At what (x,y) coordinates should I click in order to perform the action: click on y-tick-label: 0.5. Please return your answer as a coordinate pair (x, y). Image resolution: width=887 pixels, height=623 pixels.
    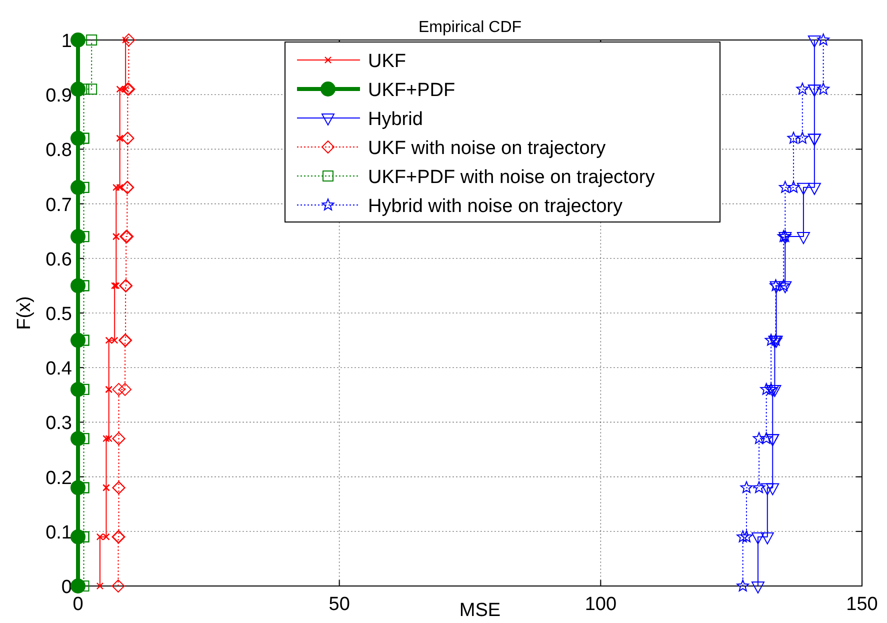
    Looking at the image, I should click on (59, 314).